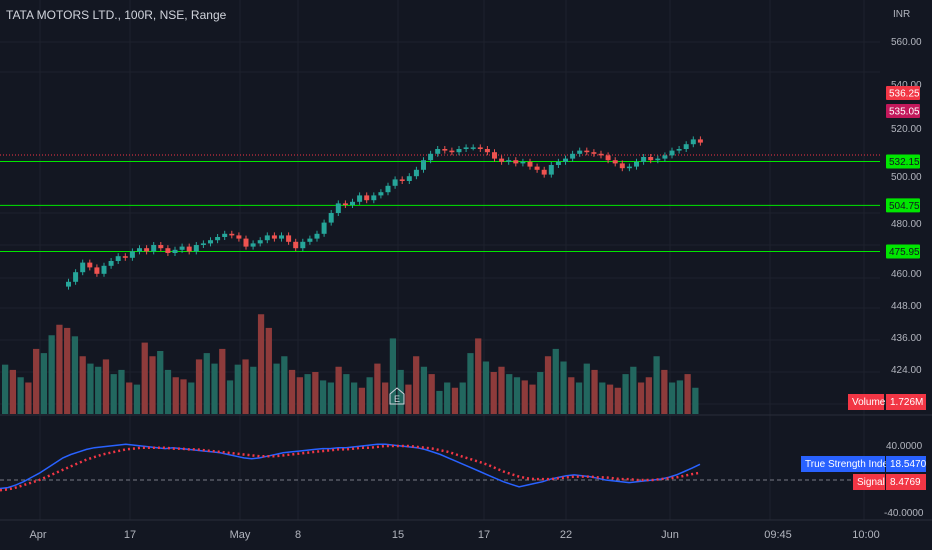 This screenshot has height=550, width=932. I want to click on tsi-legend-value: 18.5470, so click(908, 464).